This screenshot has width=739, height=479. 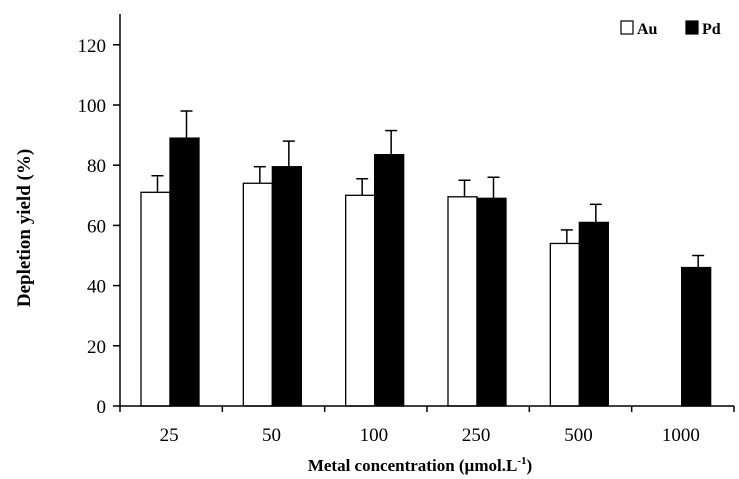 What do you see at coordinates (92, 46) in the screenshot?
I see `y-tick-label: 120` at bounding box center [92, 46].